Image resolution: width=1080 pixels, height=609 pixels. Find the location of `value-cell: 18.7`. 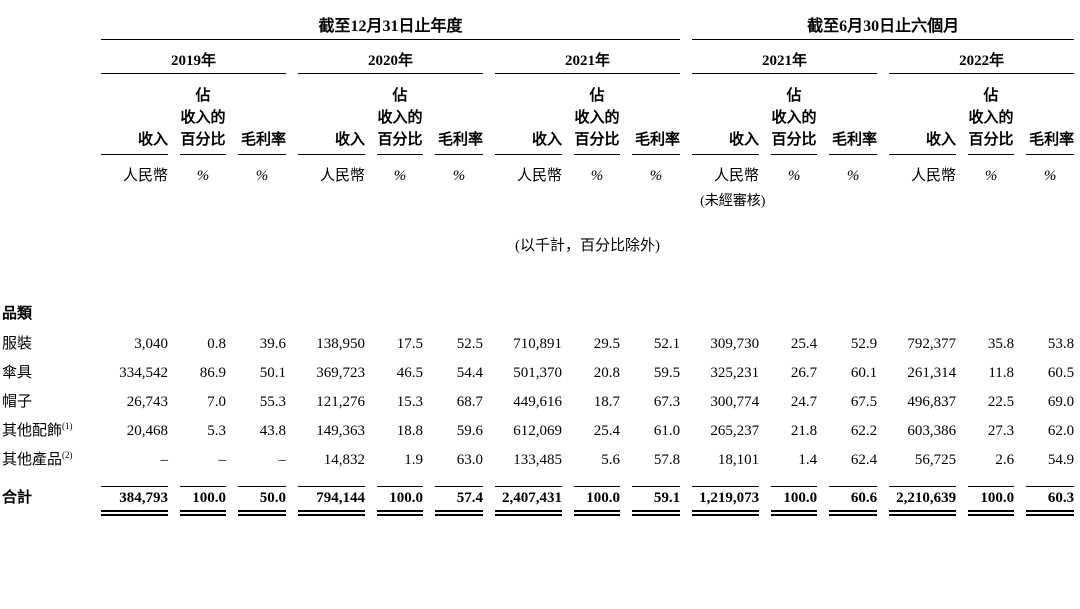

value-cell: 18.7 is located at coordinates (606, 402).